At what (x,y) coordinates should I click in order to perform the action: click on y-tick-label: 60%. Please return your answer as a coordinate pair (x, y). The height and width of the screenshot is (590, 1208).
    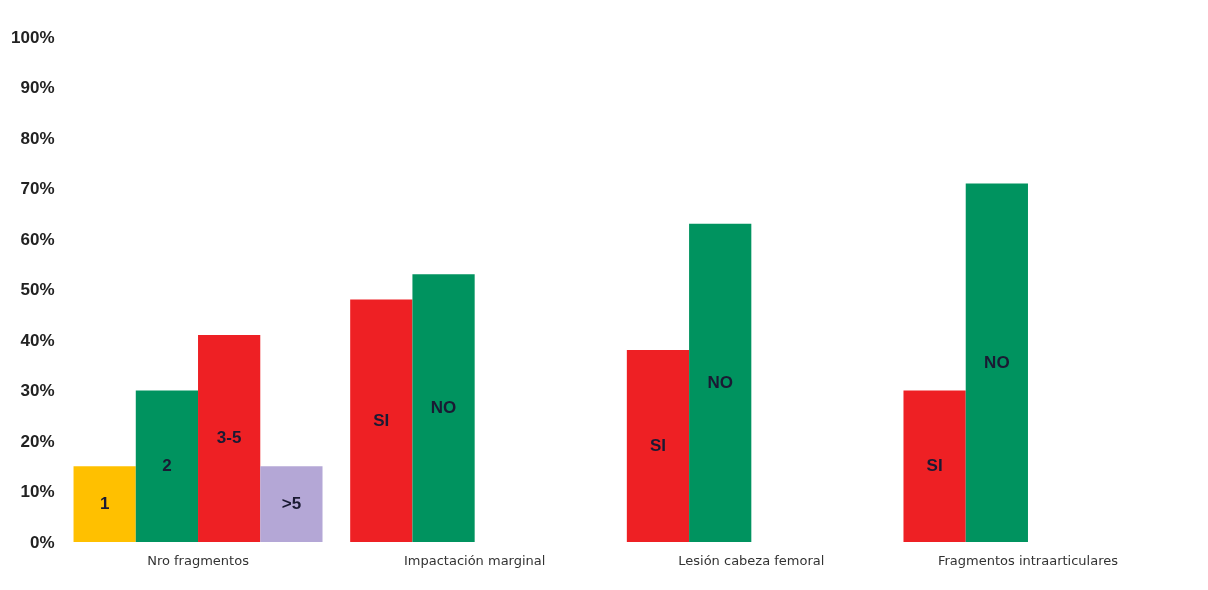
    Looking at the image, I should click on (37, 239).